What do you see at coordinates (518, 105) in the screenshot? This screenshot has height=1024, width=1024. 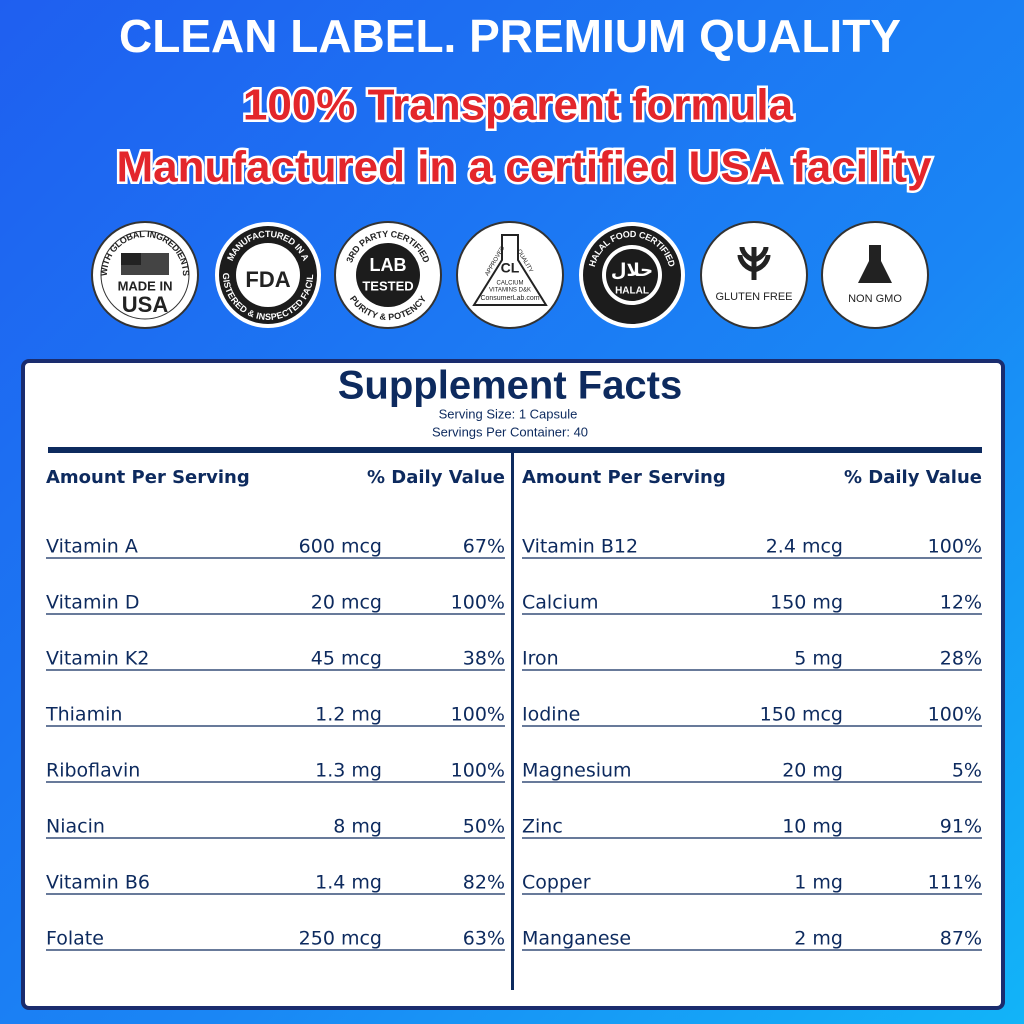 I see `subheadline: 100% Transparent formula` at bounding box center [518, 105].